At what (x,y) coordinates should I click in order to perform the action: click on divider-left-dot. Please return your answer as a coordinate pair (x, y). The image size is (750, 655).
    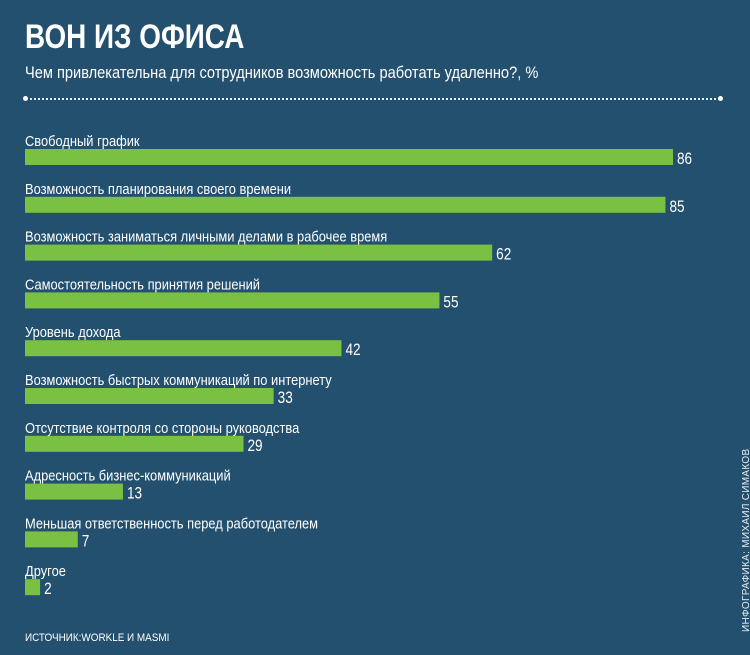
    Looking at the image, I should click on (25, 98).